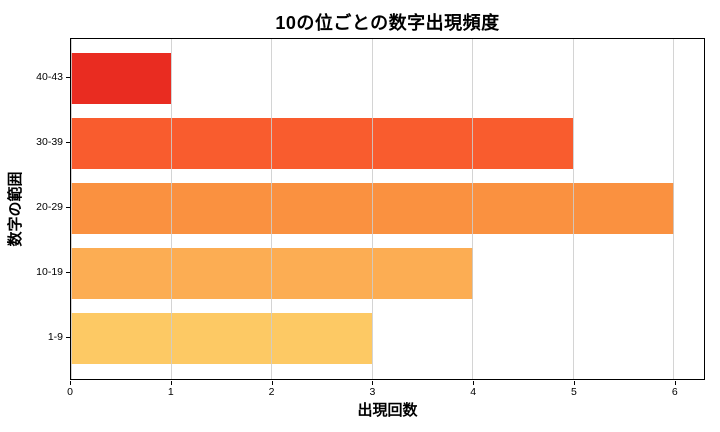 This screenshot has width=720, height=432. I want to click on y-tick-label-10-19: 10-19, so click(49, 272).